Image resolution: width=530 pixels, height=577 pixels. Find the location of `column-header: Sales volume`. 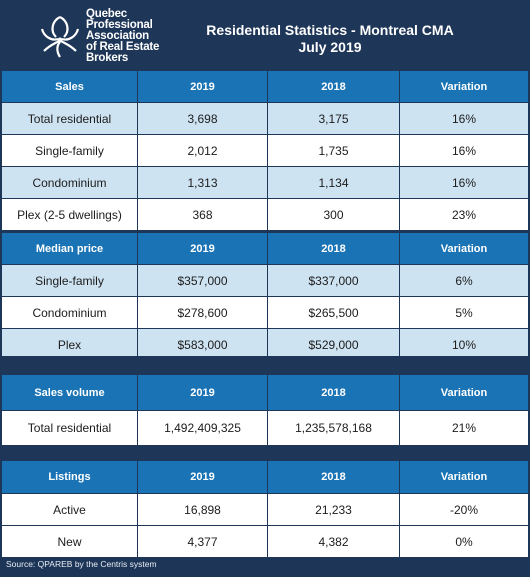

column-header: Sales volume is located at coordinates (69, 392).